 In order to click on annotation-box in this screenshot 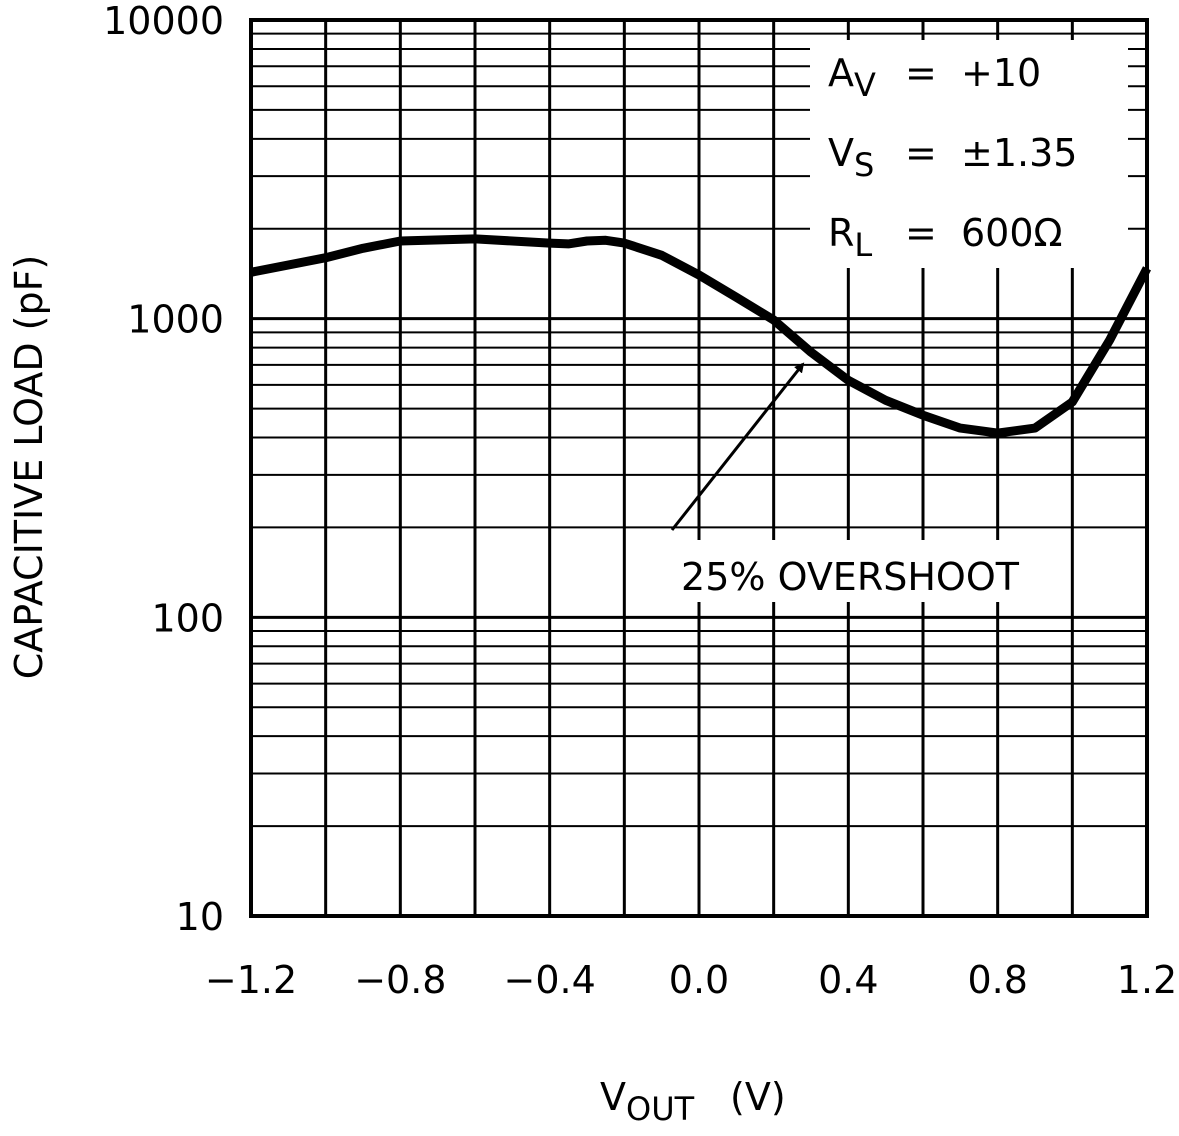, I will do `click(847, 571)`.